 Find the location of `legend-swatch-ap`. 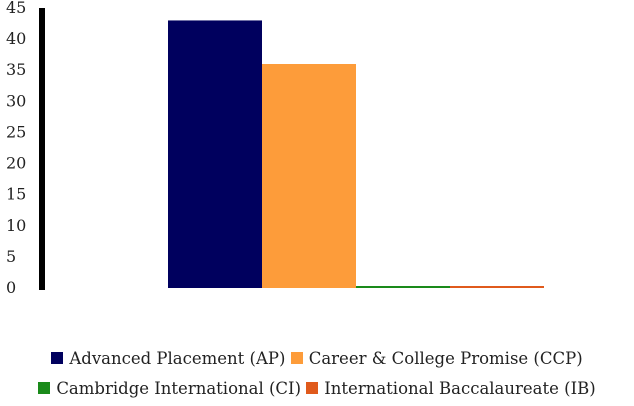

legend-swatch-ap is located at coordinates (57, 358).